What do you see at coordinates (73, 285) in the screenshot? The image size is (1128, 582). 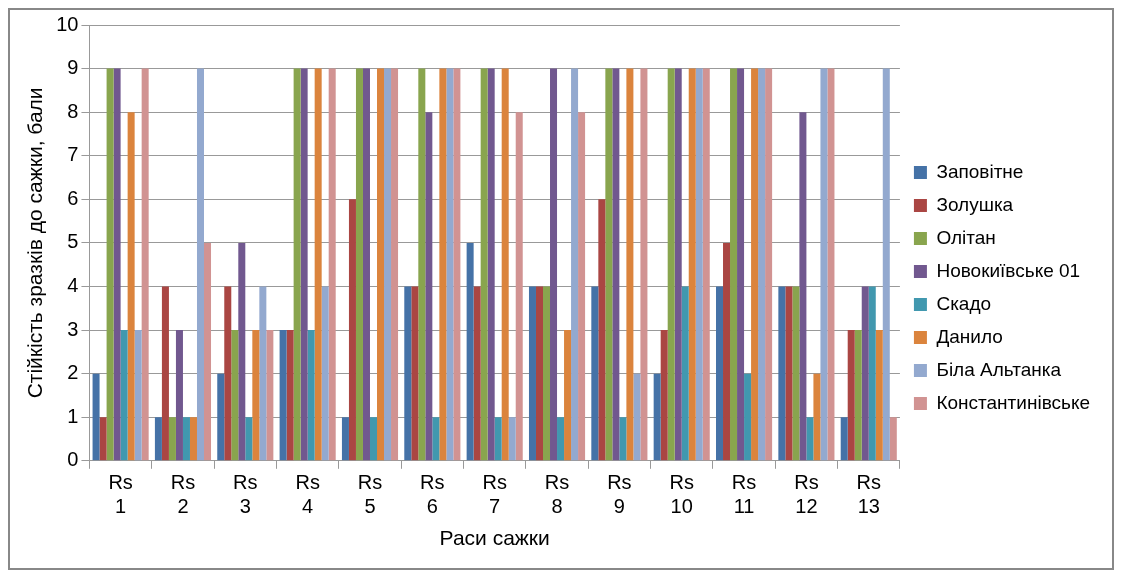 I see `y-tick-label: 4` at bounding box center [73, 285].